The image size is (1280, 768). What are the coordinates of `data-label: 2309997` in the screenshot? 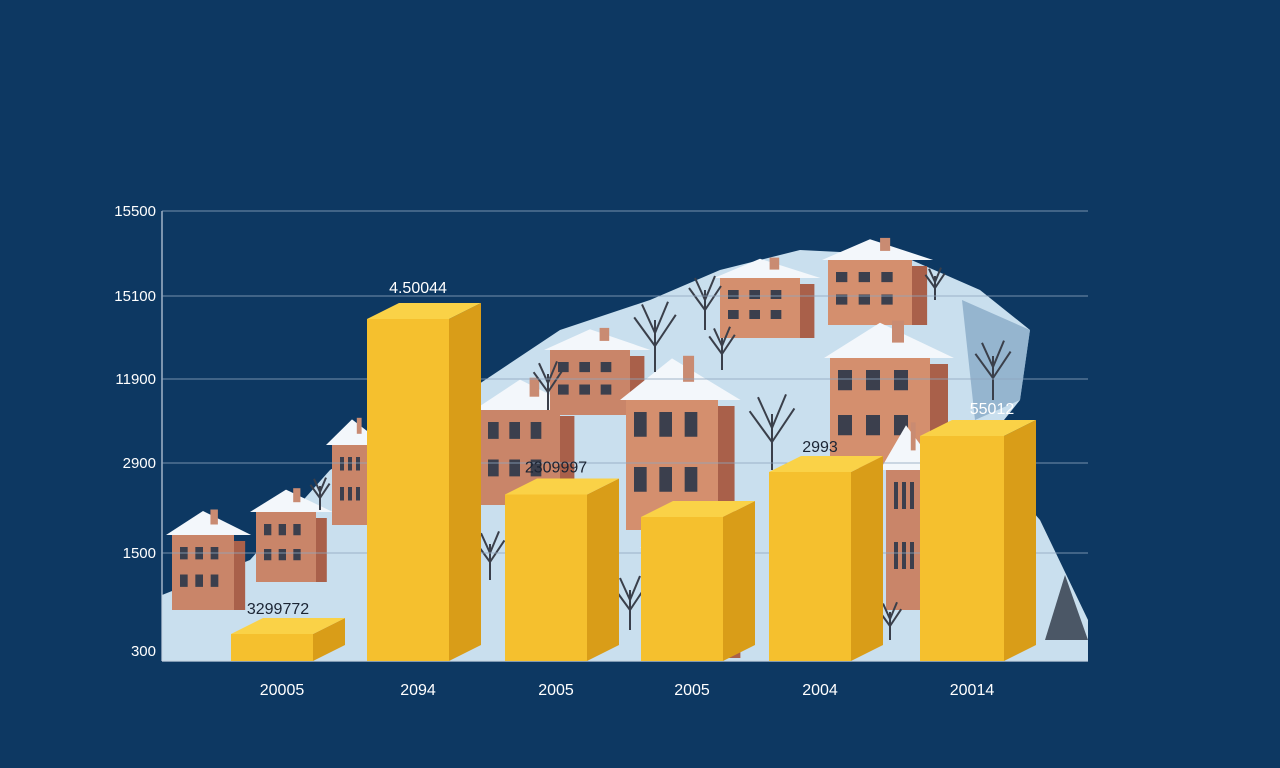 It's located at (556, 468).